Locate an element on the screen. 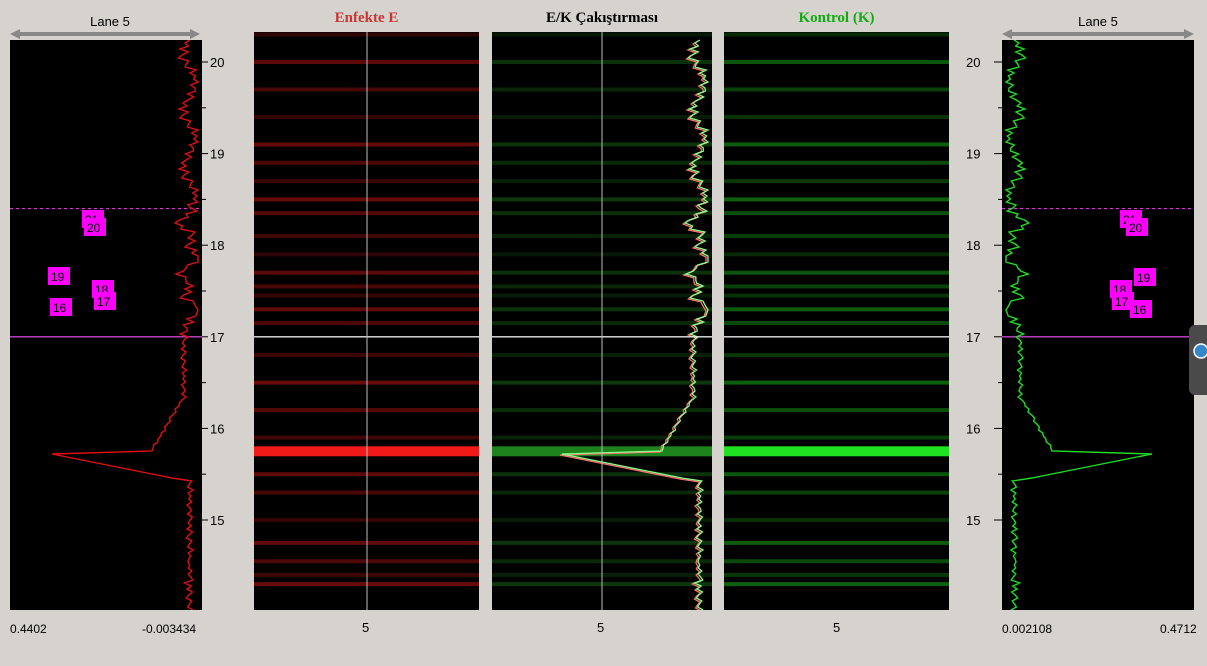 Image resolution: width=1207 pixels, height=666 pixels. left-profile-svg: 212019181716 is located at coordinates (106, 325).